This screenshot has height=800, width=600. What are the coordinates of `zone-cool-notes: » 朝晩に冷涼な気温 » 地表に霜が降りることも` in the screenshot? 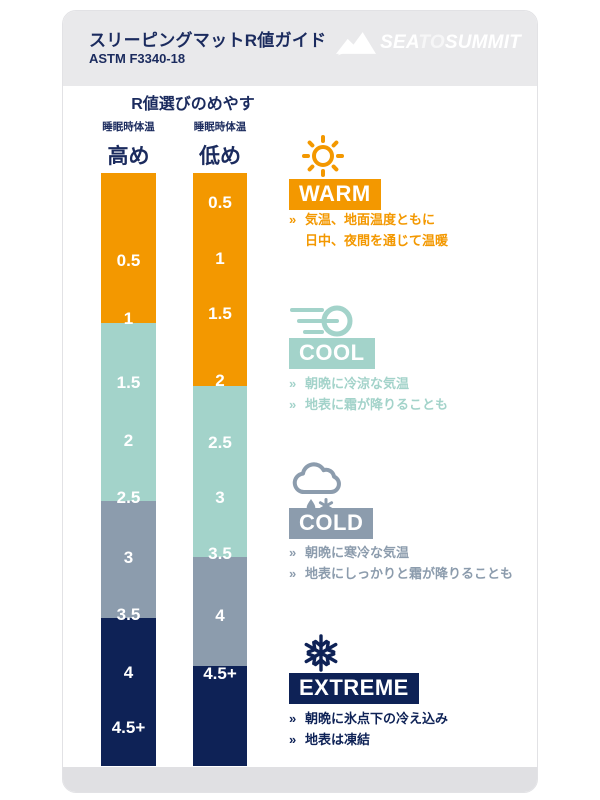 It's located at (368, 394).